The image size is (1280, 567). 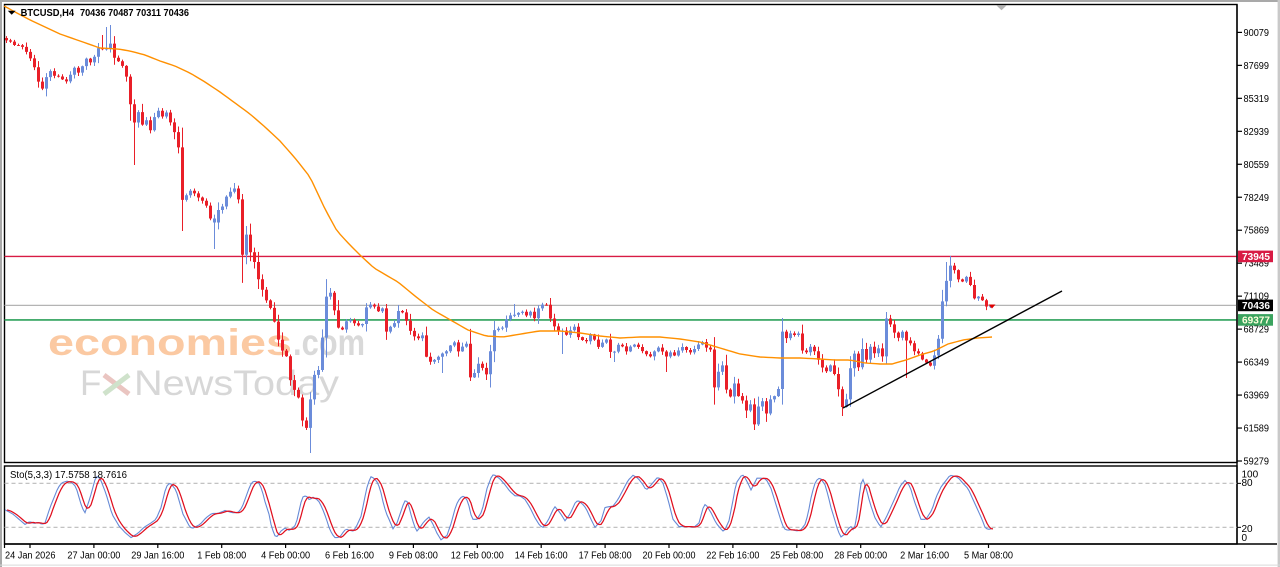 What do you see at coordinates (1257, 66) in the screenshot?
I see `svg-text: 87699` at bounding box center [1257, 66].